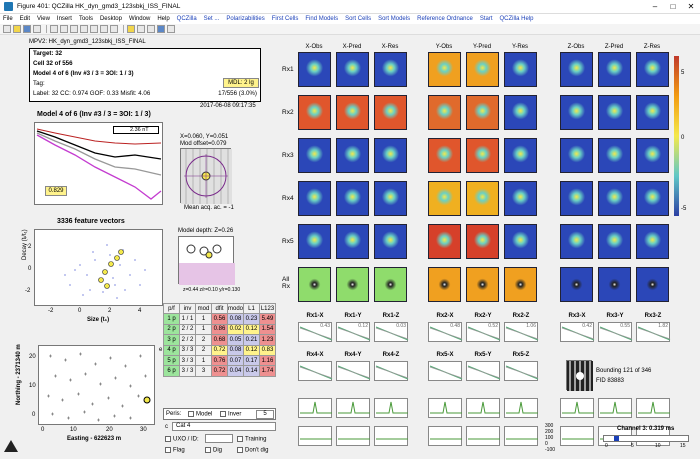 This screenshot has width=700, height=459. Describe the element at coordinates (576, 241) in the screenshot. I see `tile-rx5-z-obs` at that location.